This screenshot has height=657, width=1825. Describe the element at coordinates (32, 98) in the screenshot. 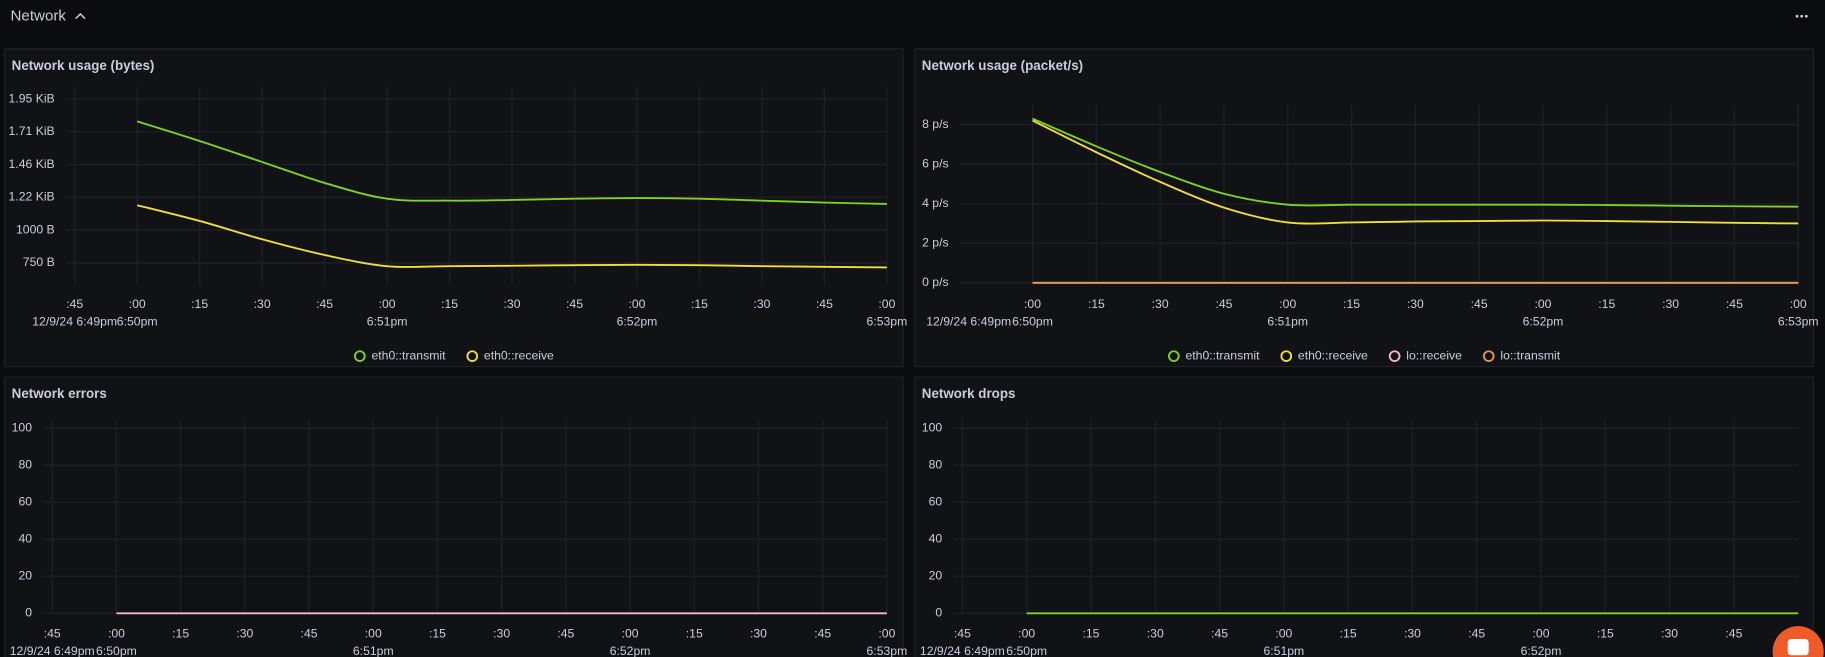

I see `y-tick-label: 1.95 KiB` at that location.